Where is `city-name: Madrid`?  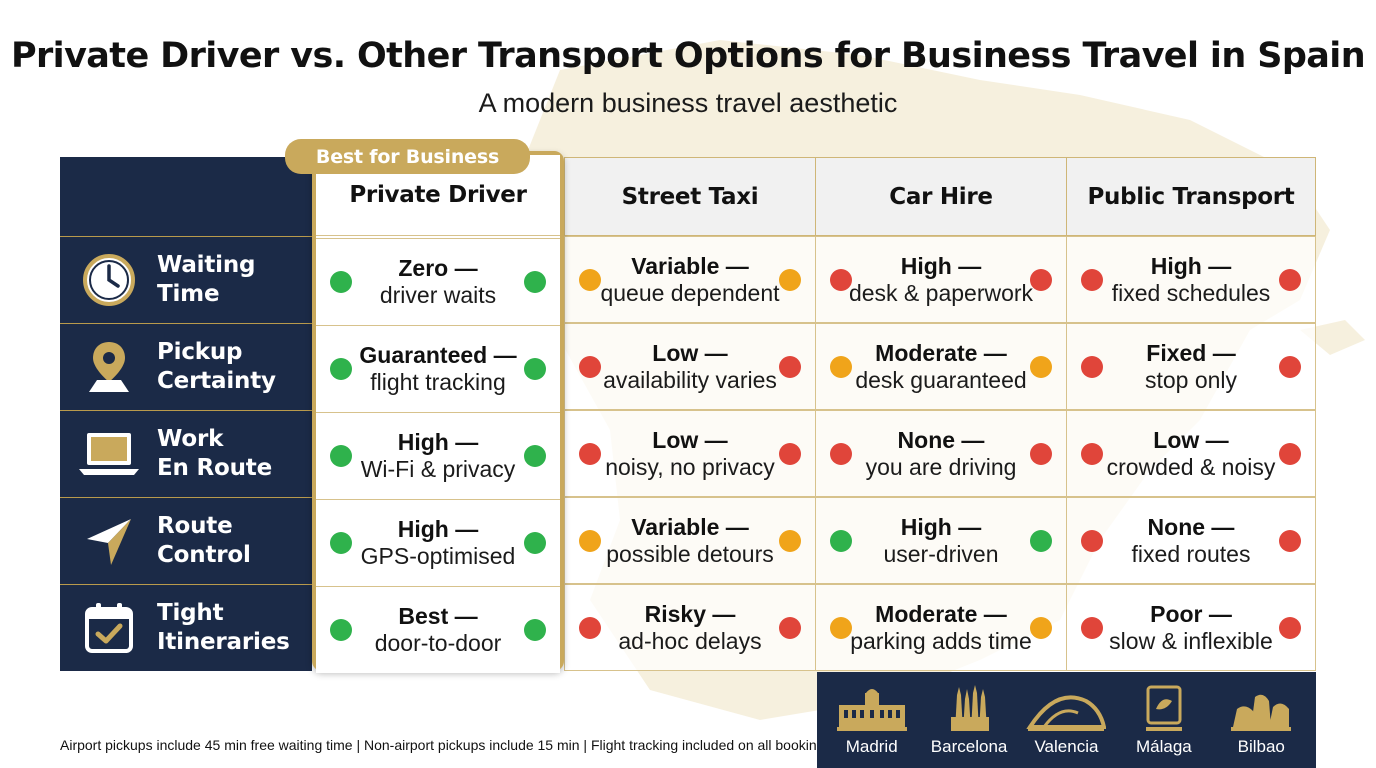
city-name: Madrid is located at coordinates (871, 746).